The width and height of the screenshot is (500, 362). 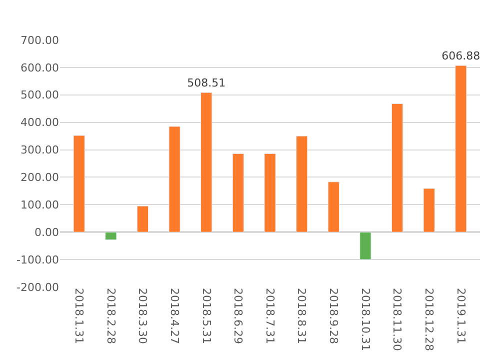 I want to click on y-tick-label: 700.00, so click(x=39, y=40).